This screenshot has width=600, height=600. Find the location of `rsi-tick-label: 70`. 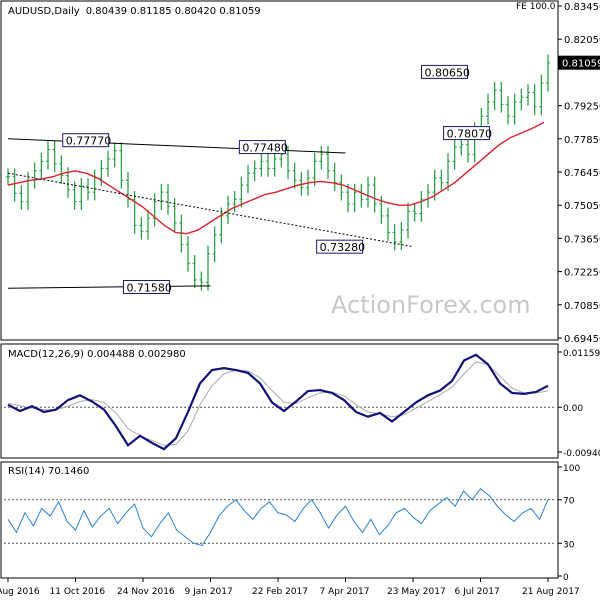

rsi-tick-label: 70 is located at coordinates (569, 502).